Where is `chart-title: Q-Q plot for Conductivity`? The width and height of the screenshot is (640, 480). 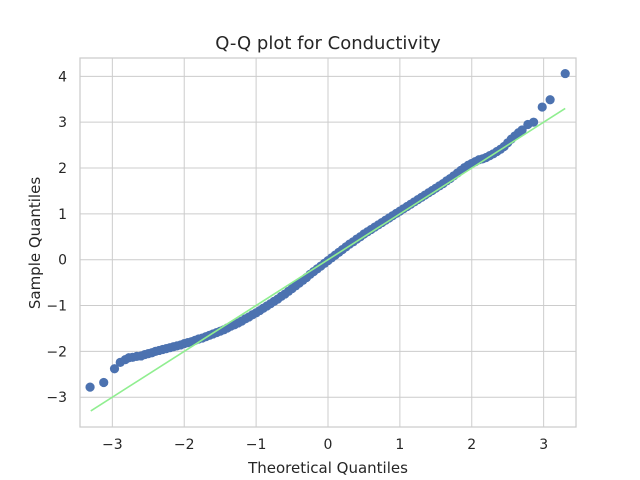
chart-title: Q-Q plot for Conductivity is located at coordinates (328, 43).